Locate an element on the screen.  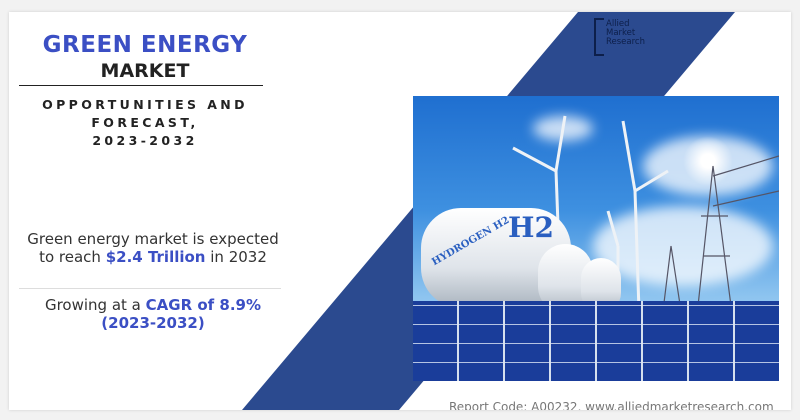
market-value: $2.4 Trillion is located at coordinates (155, 257).